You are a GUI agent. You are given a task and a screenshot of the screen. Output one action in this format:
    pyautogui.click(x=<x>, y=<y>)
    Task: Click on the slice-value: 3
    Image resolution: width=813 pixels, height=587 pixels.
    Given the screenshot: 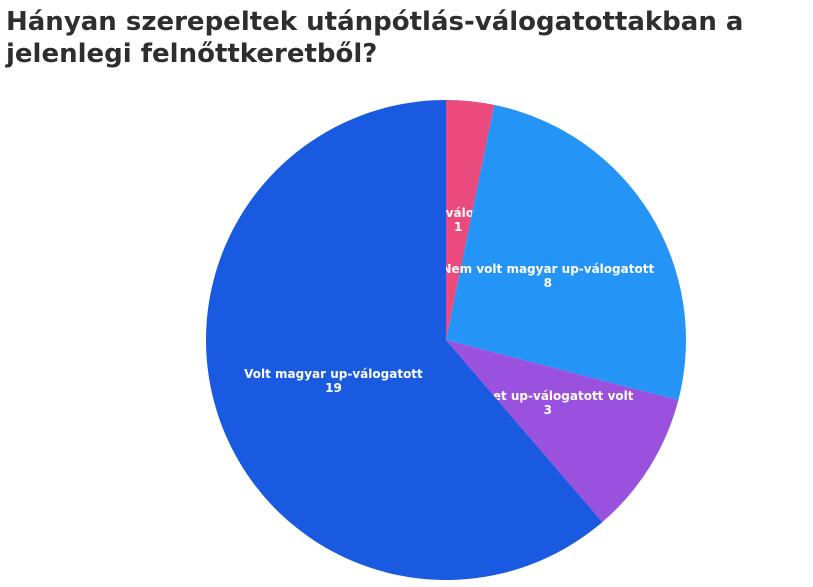 What is the action you would take?
    pyautogui.click(x=548, y=410)
    